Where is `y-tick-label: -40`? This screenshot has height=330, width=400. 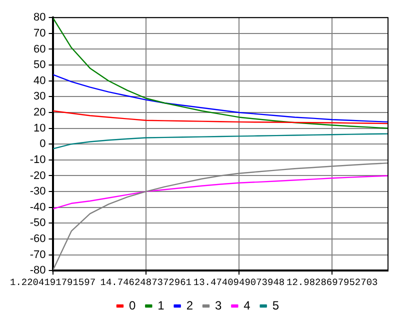
y-tick-label: -40 is located at coordinates (38, 207).